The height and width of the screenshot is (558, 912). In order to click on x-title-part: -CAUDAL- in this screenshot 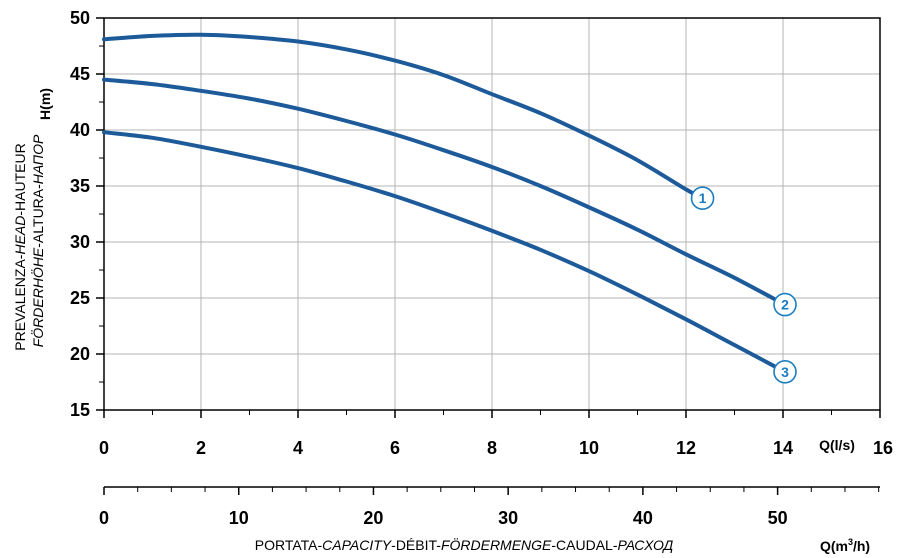, I will do `click(584, 545)`.